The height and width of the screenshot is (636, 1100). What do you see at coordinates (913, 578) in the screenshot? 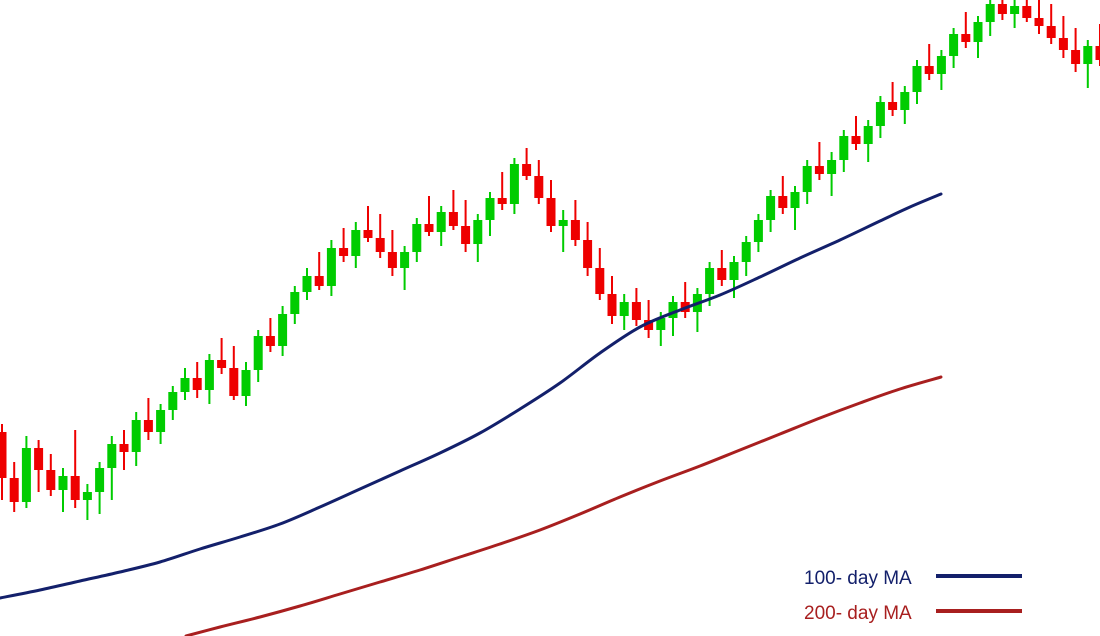
I see `legend-item: 100- day MA` at bounding box center [913, 578].